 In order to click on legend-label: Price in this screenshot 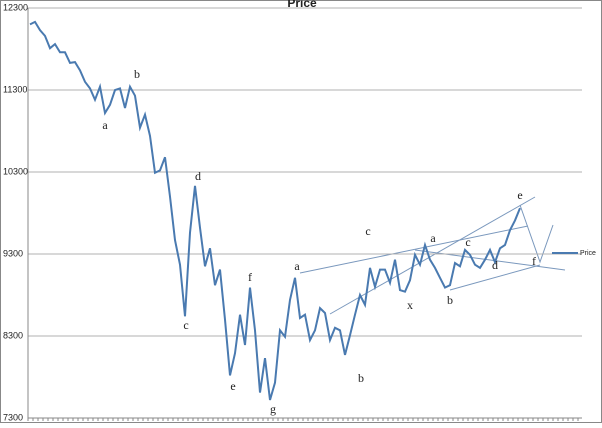, I will do `click(588, 253)`.